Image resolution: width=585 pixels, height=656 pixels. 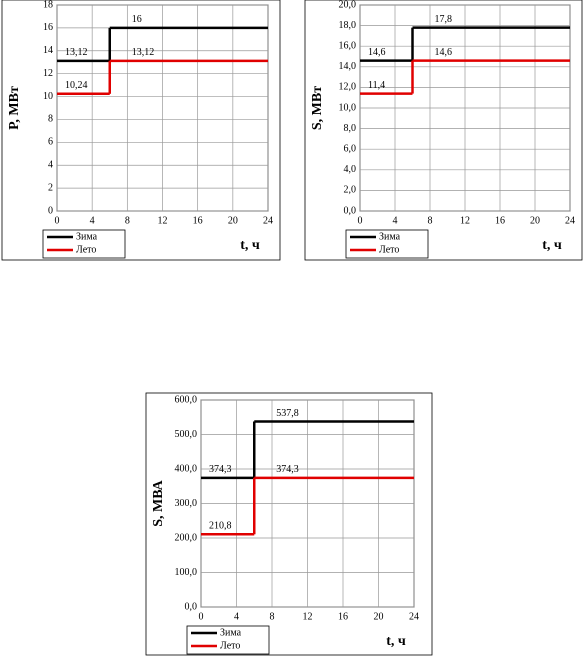 I want to click on y-tick-label: 18, so click(x=48, y=5).